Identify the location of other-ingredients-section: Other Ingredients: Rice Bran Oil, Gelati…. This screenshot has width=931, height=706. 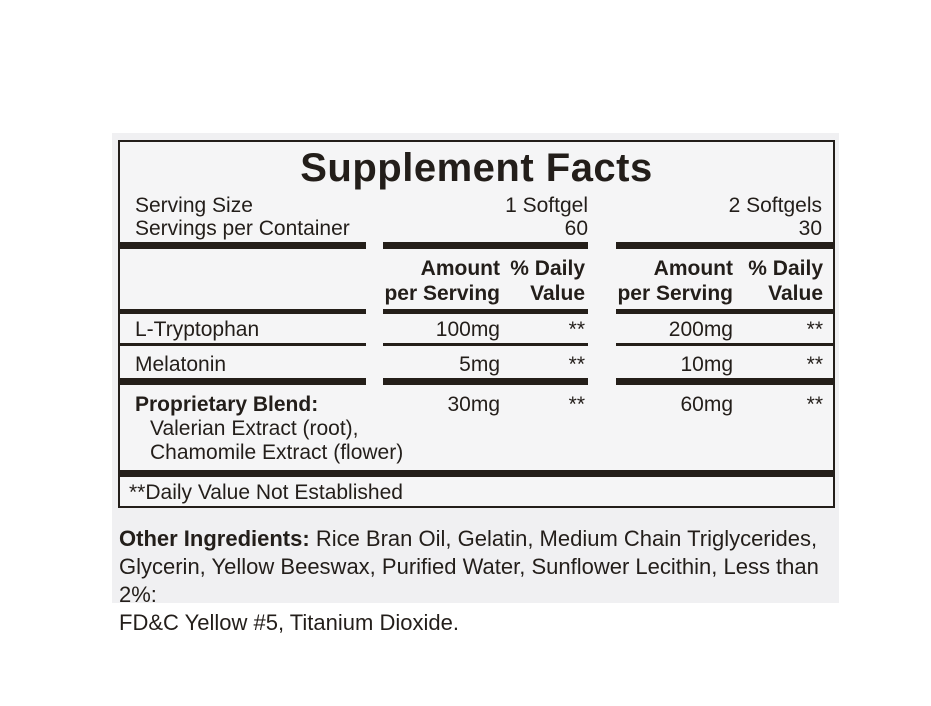
(475, 581).